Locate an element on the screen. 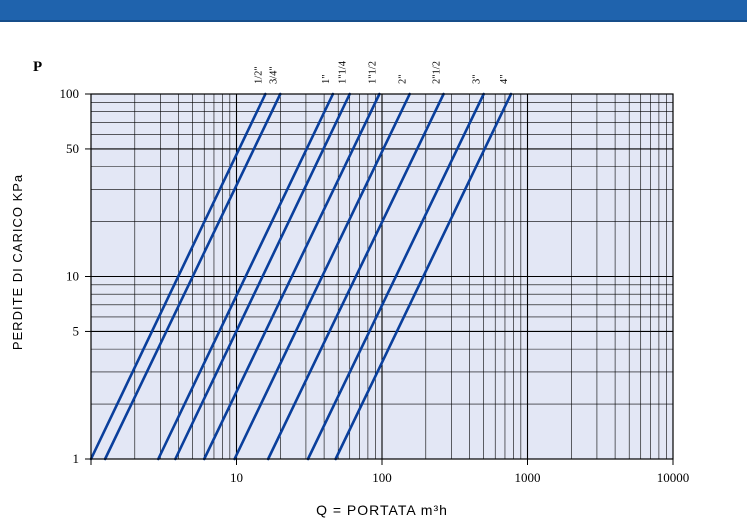 This screenshot has width=747, height=525. series-label: 1"1/2 is located at coordinates (372, 72).